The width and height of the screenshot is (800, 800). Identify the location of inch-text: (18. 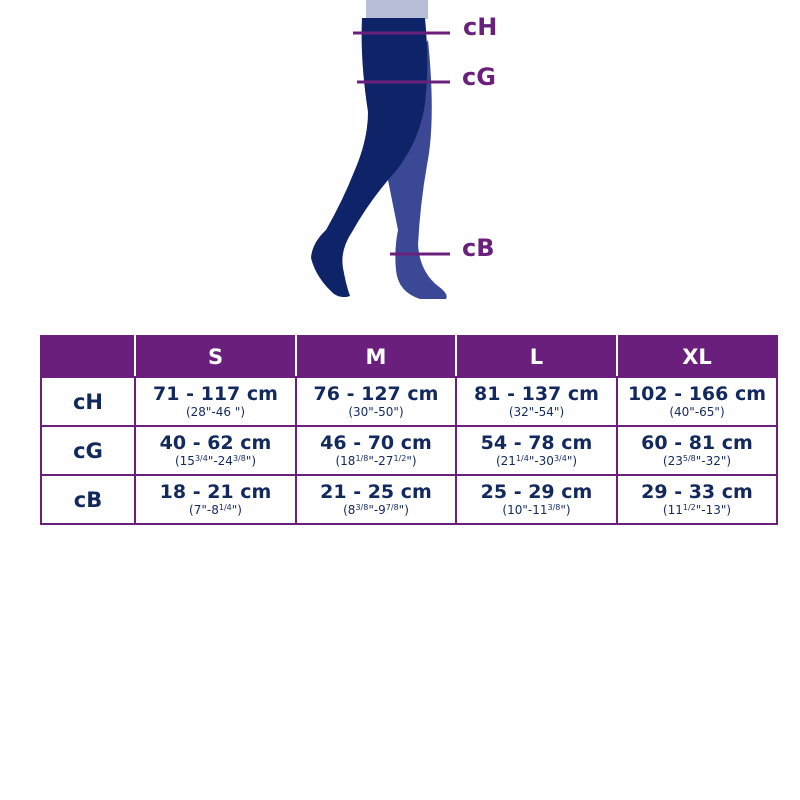
(345, 461).